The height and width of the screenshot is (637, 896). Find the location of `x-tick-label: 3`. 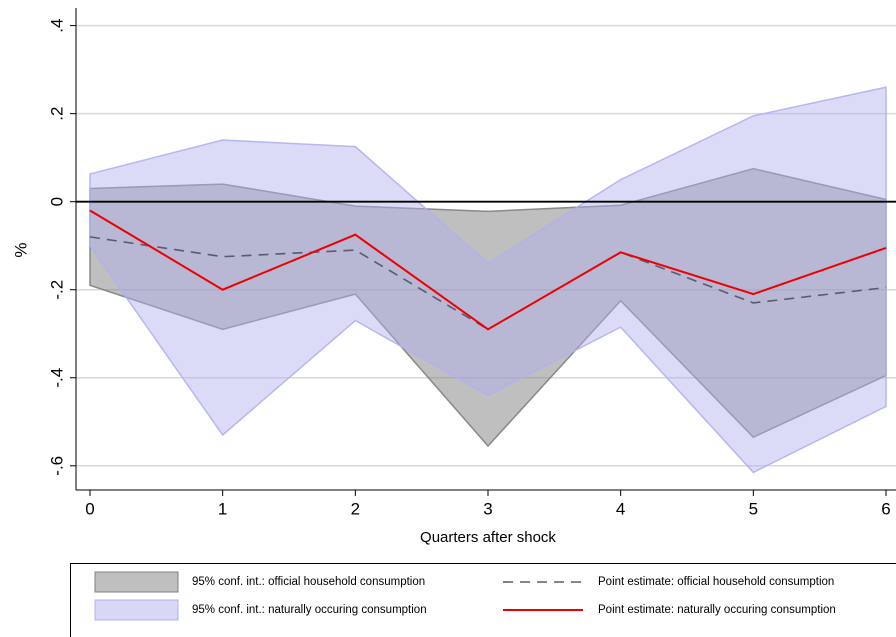

x-tick-label: 3 is located at coordinates (487, 508).